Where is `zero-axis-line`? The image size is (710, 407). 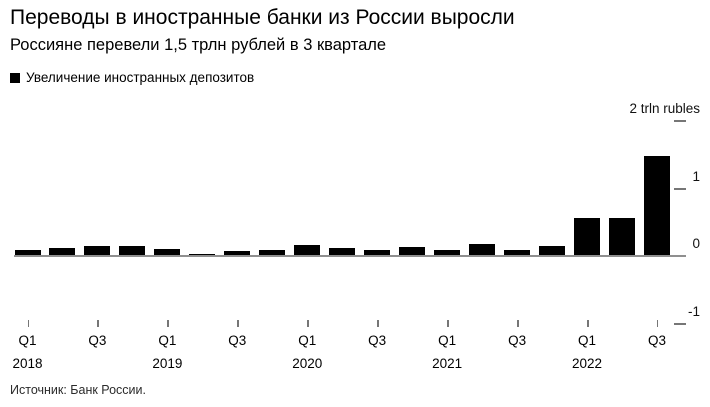
zero-axis-line is located at coordinates (350, 256).